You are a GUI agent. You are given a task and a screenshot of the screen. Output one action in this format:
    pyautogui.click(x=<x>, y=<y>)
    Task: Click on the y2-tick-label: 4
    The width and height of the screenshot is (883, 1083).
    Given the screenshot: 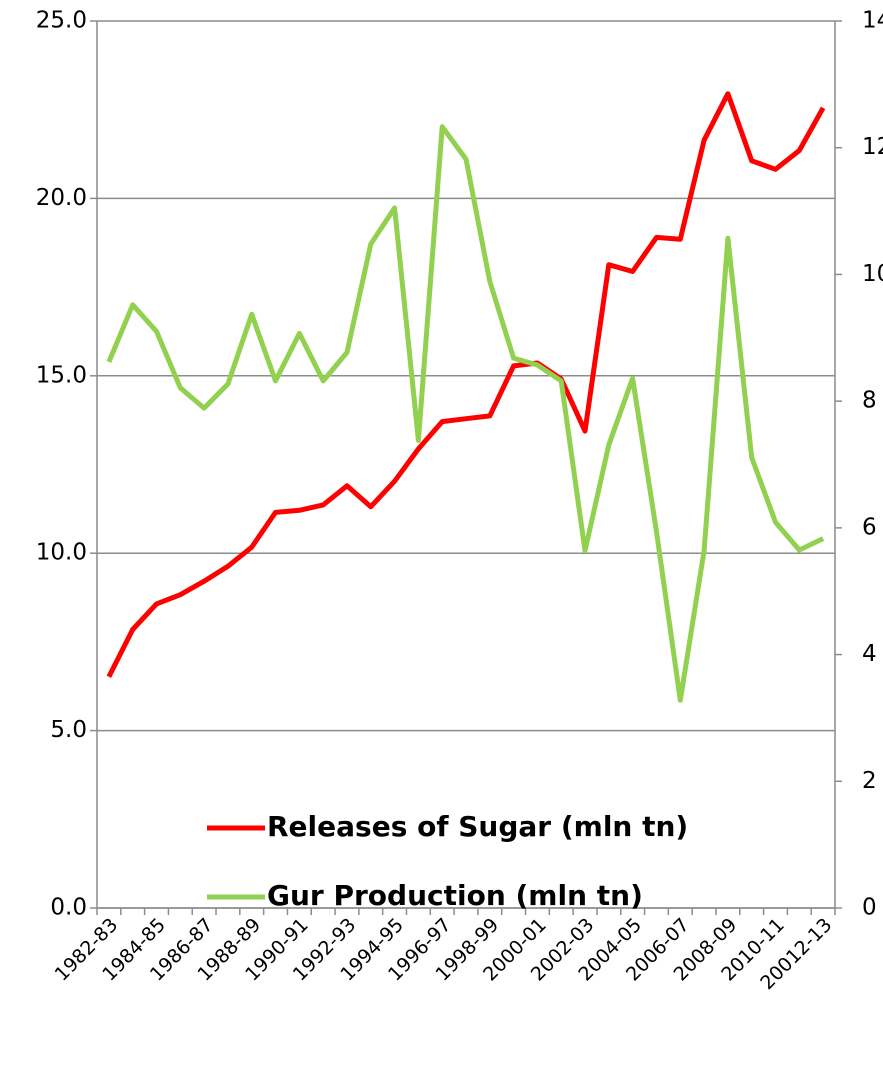 What is the action you would take?
    pyautogui.click(x=869, y=654)
    